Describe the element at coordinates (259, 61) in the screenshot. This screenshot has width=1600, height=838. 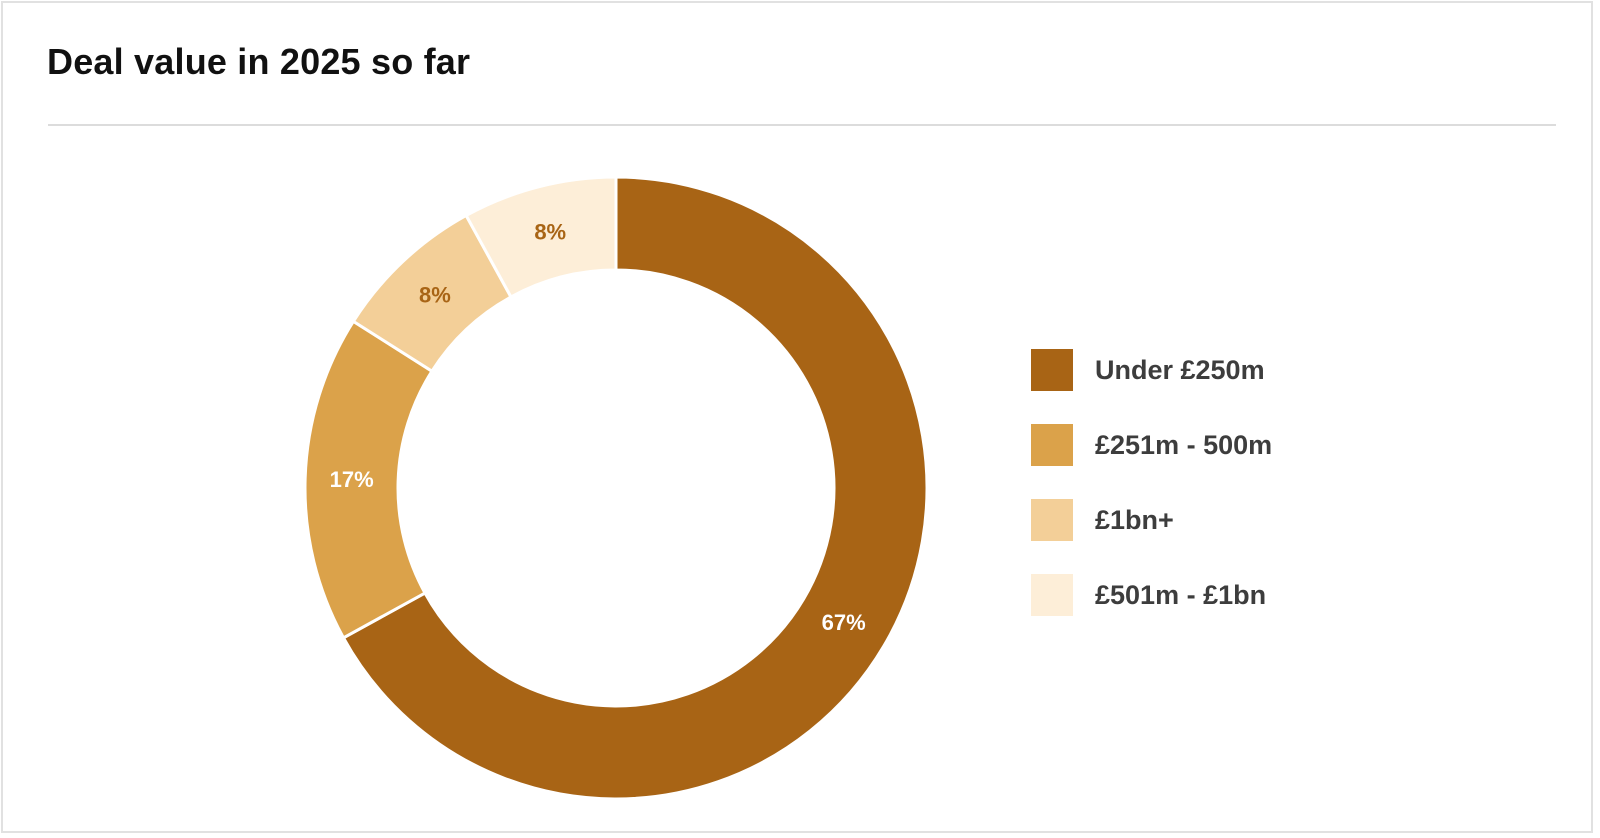
I see `chart-title: Deal value in 2025 so far` at that location.